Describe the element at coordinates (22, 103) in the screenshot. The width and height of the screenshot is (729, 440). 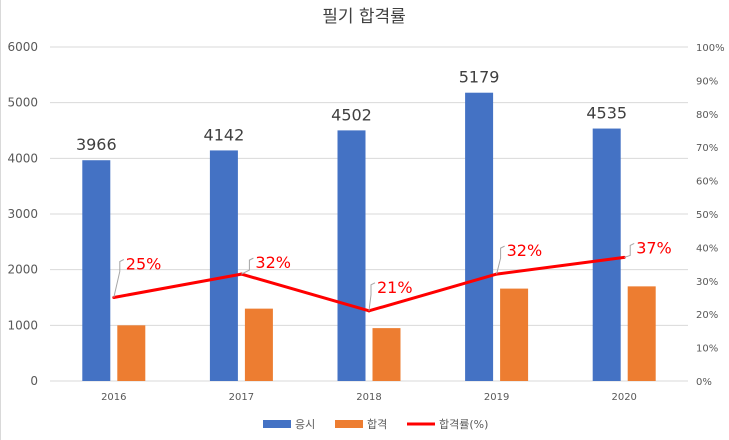
I see `y-tick-label: 5000` at that location.